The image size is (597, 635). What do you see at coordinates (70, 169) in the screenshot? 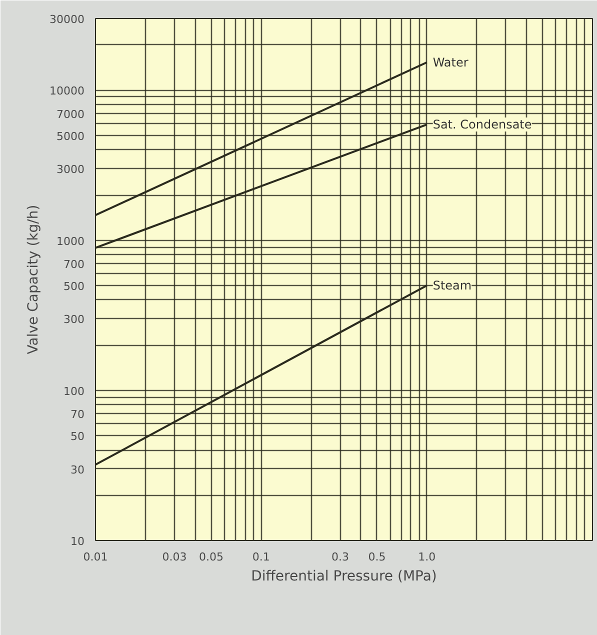
I see `y-tick-label: 3000` at bounding box center [70, 169].